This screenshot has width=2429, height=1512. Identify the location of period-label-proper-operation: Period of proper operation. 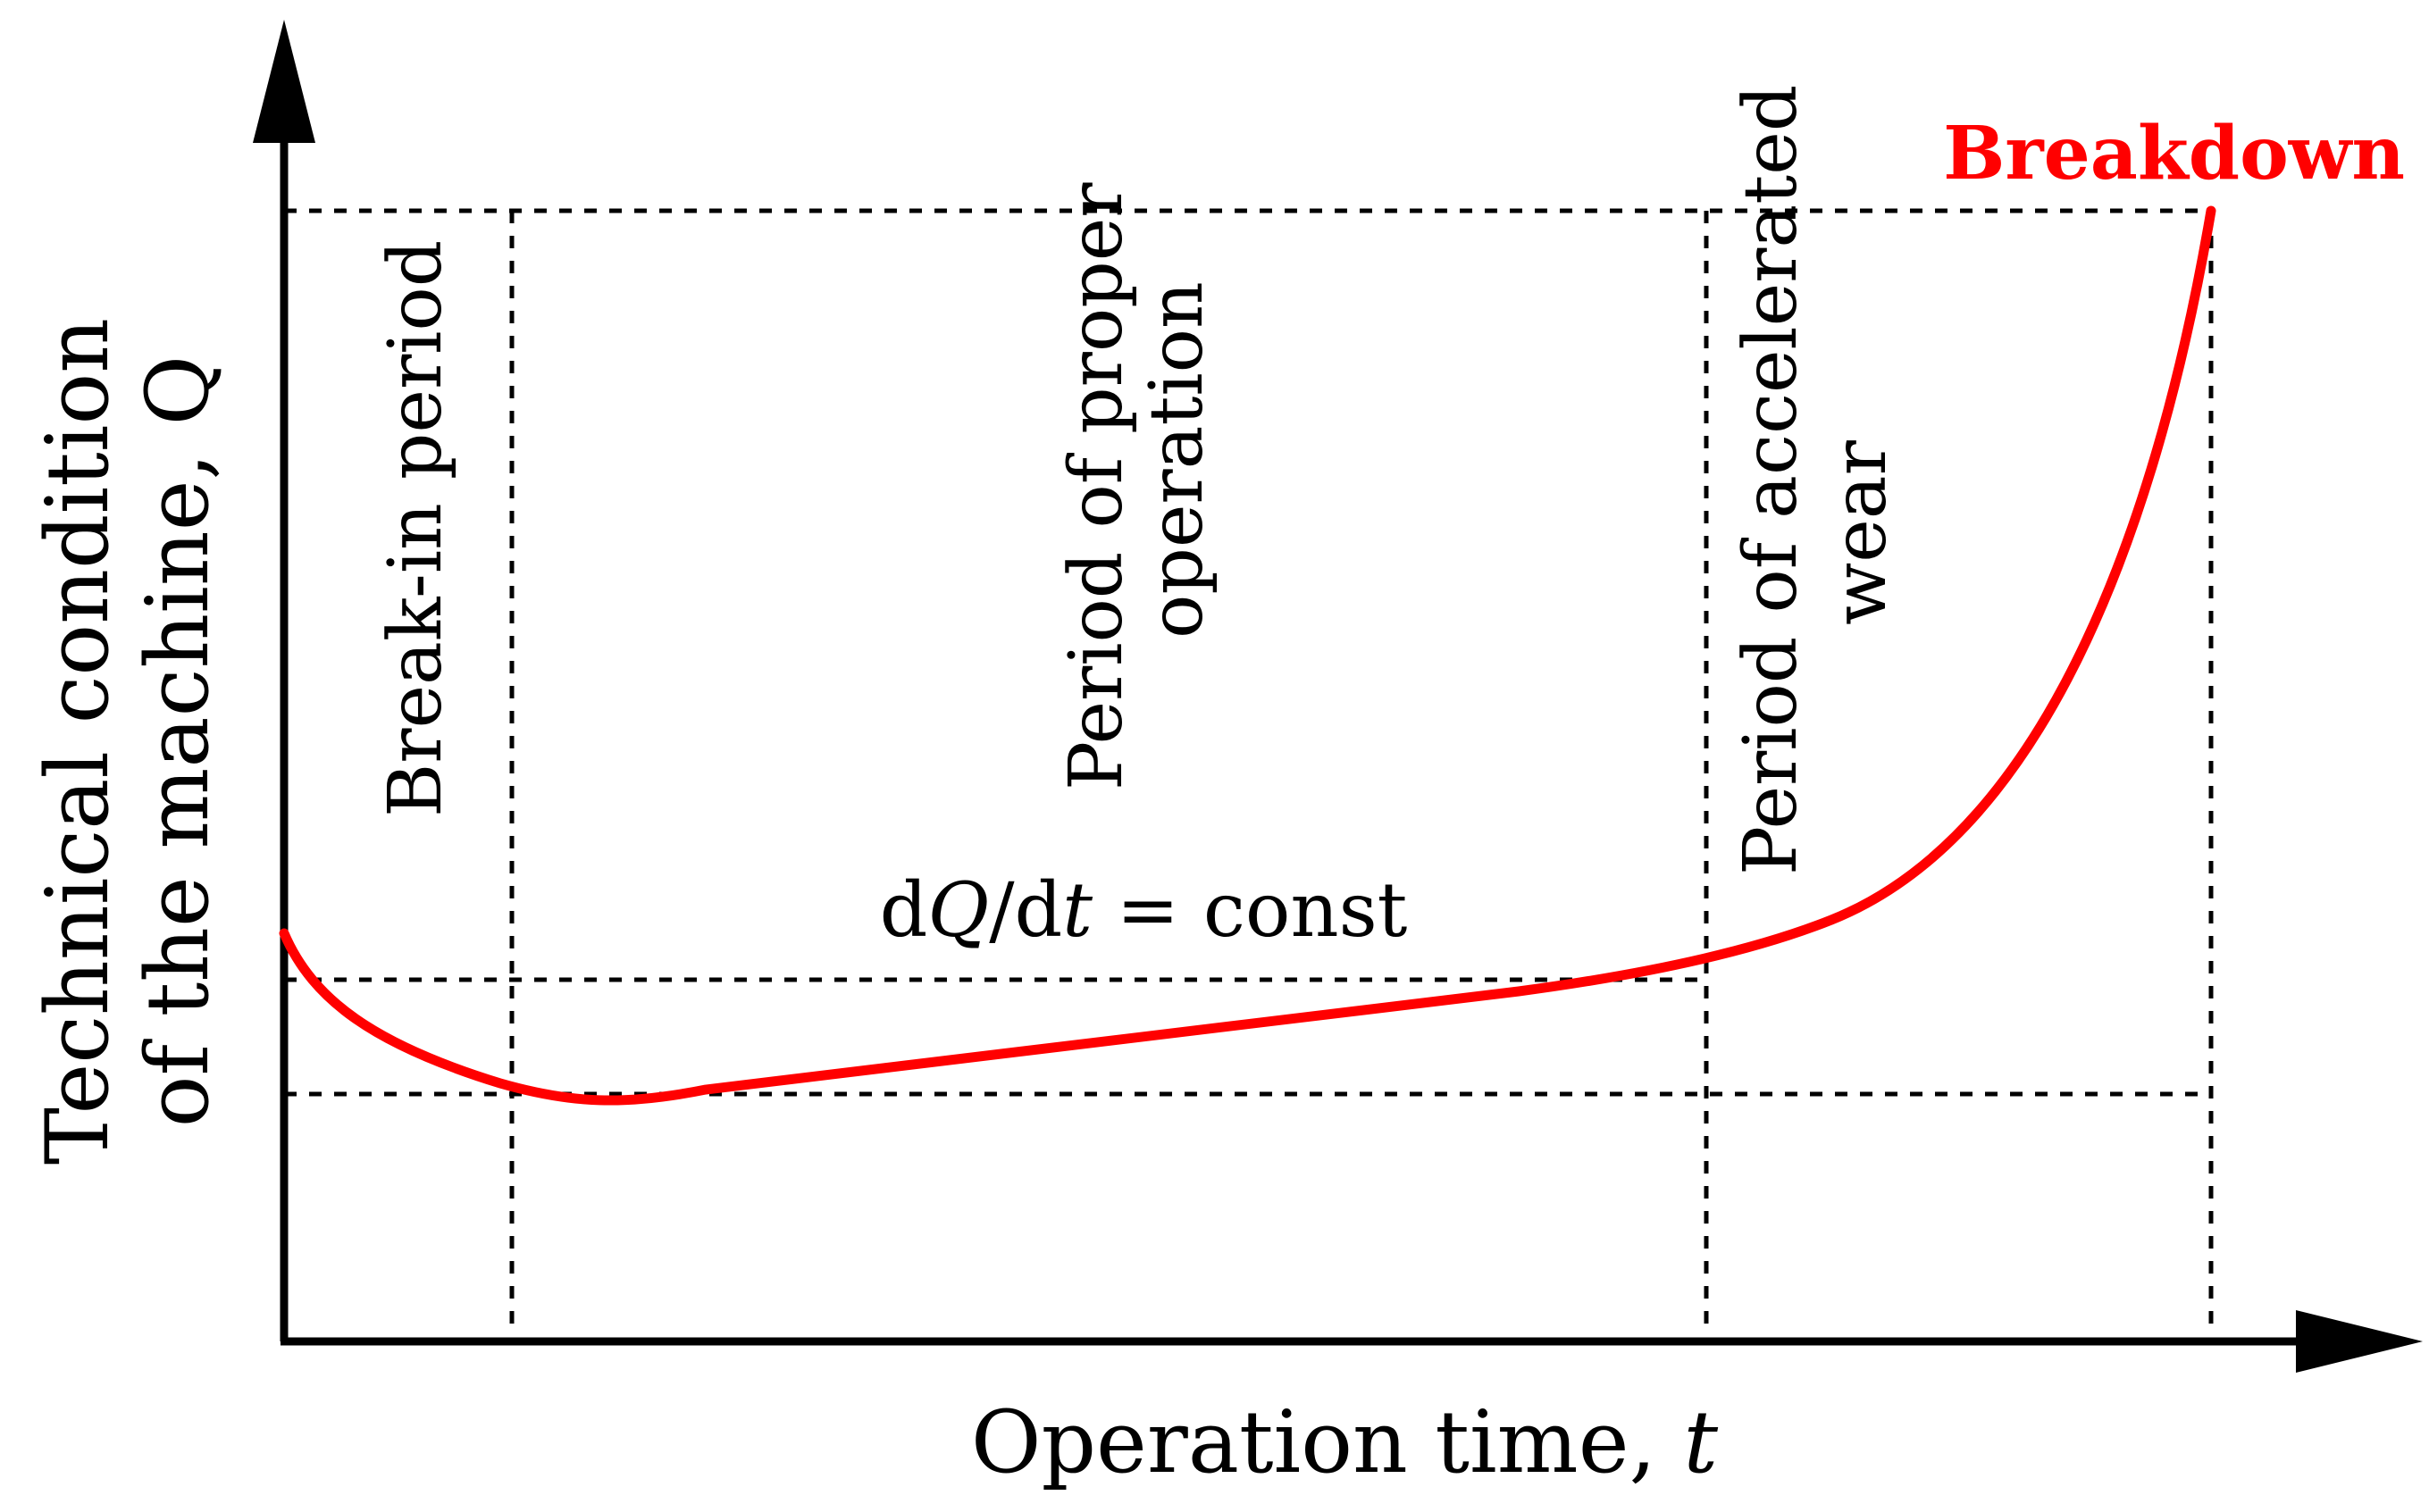
(1136, 486).